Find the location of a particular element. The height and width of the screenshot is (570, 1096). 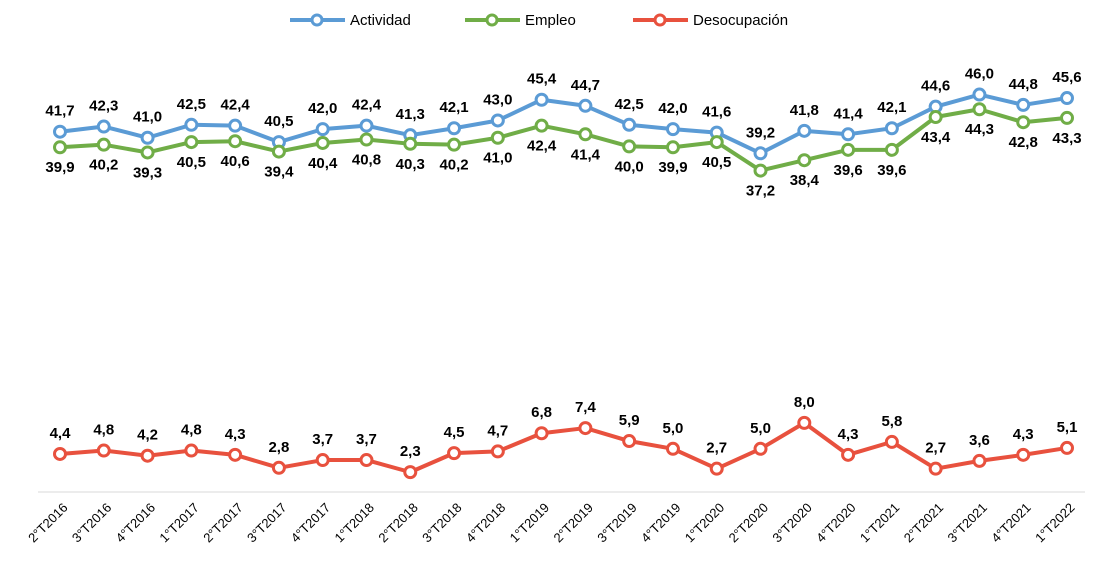

data-label: 40,3 is located at coordinates (410, 164).